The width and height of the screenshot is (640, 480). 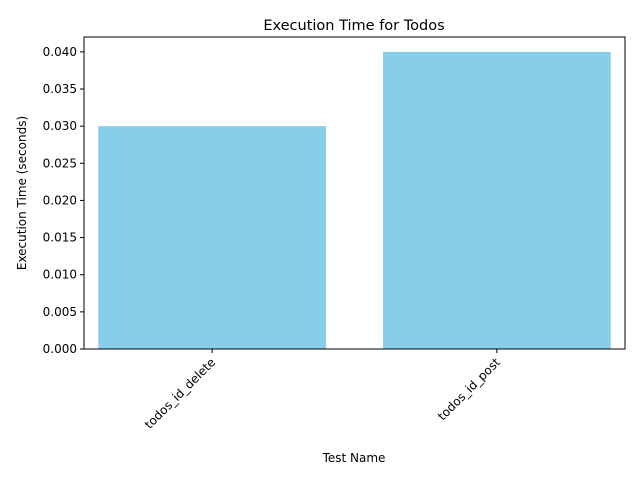 What do you see at coordinates (60, 349) in the screenshot?
I see `y-tick-label: 0.000` at bounding box center [60, 349].